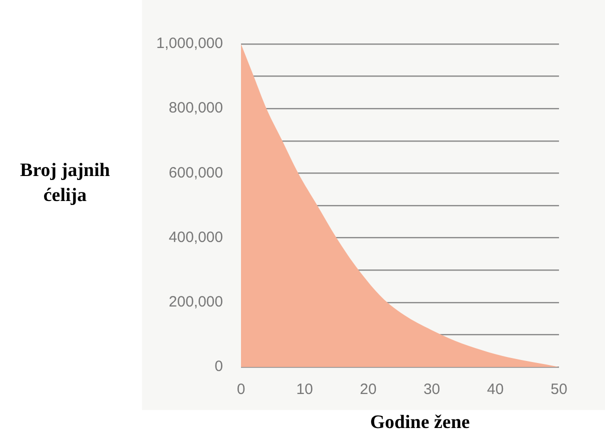 Image resolution: width=605 pixels, height=445 pixels. Describe the element at coordinates (420, 423) in the screenshot. I see `x-axis-title: Godine žene` at that location.